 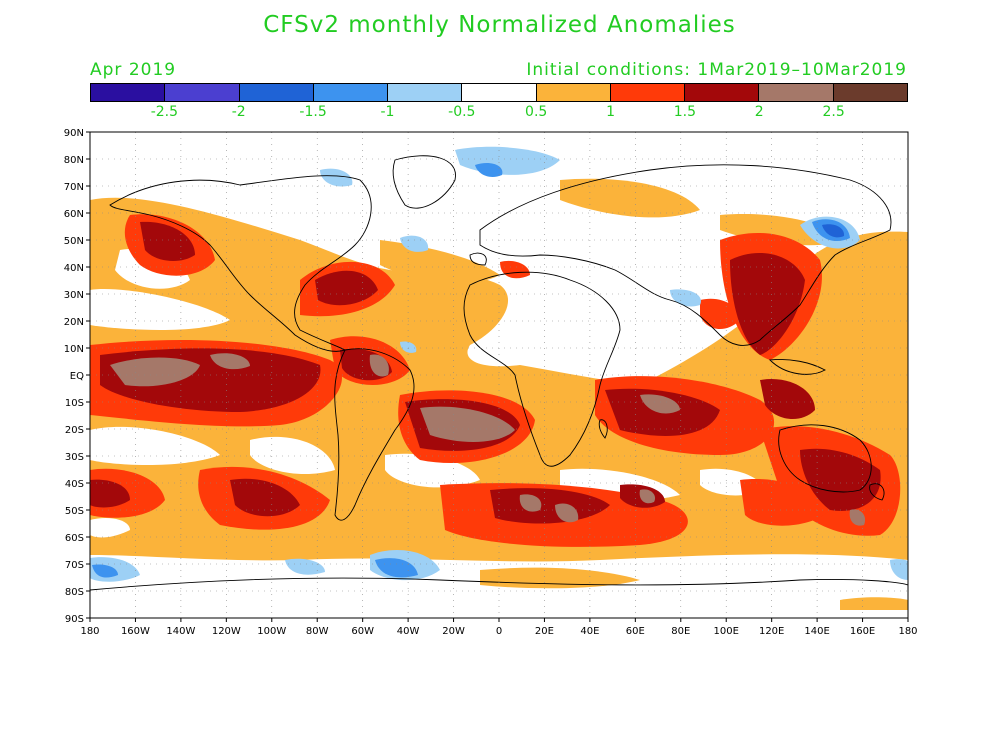 I want to click on valid-month-label: Apr 2019, so click(x=133, y=70).